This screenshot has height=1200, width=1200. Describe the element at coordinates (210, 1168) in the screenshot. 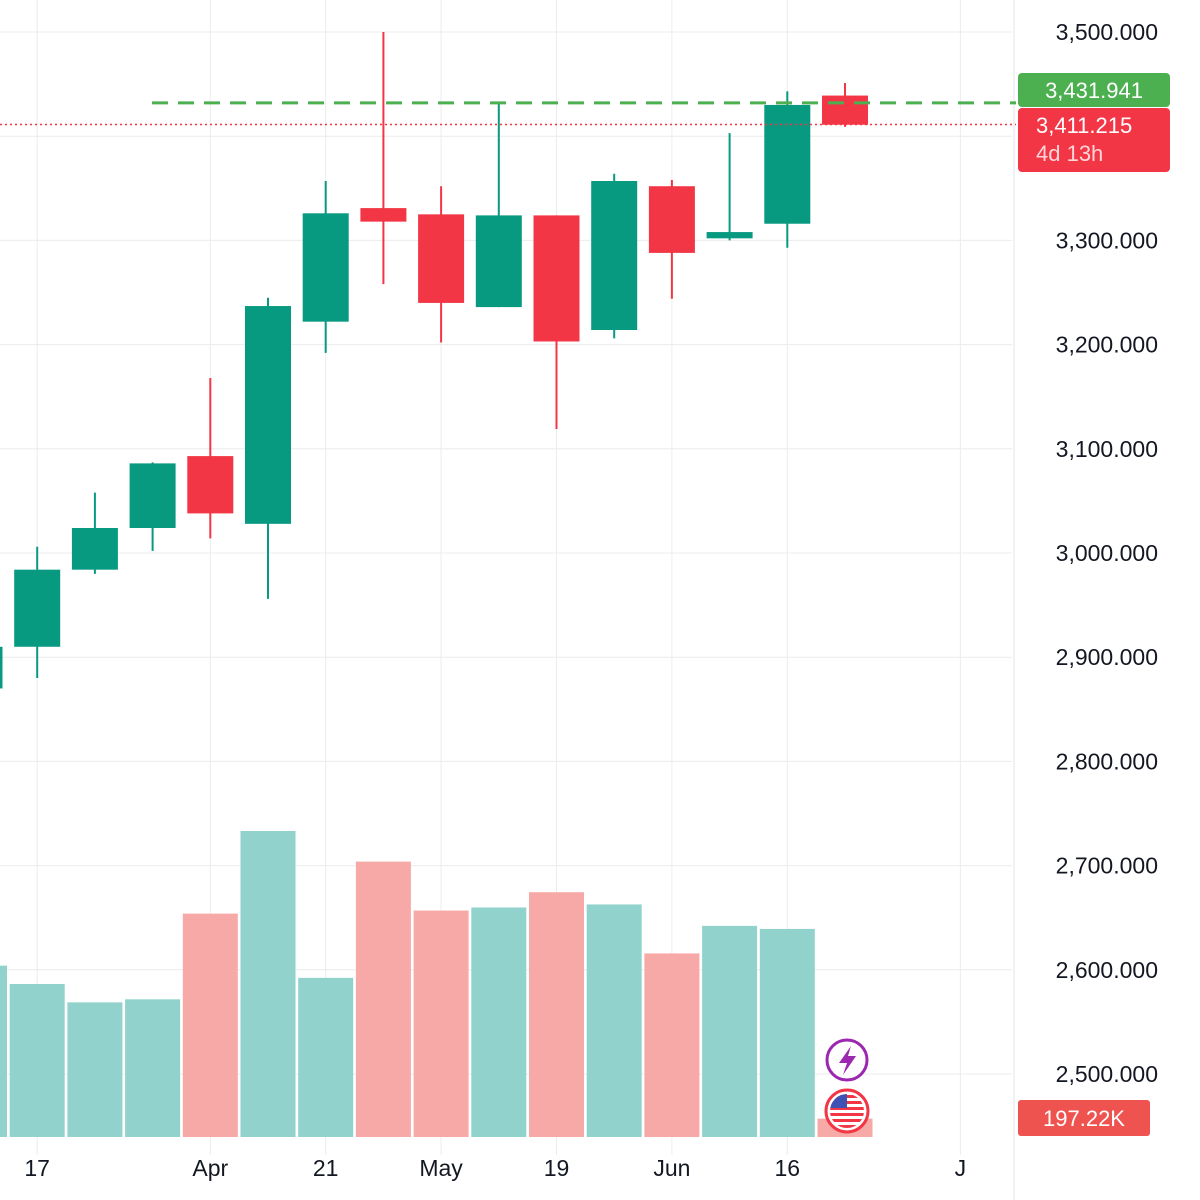

I see `time-tick-label: Apr` at that location.